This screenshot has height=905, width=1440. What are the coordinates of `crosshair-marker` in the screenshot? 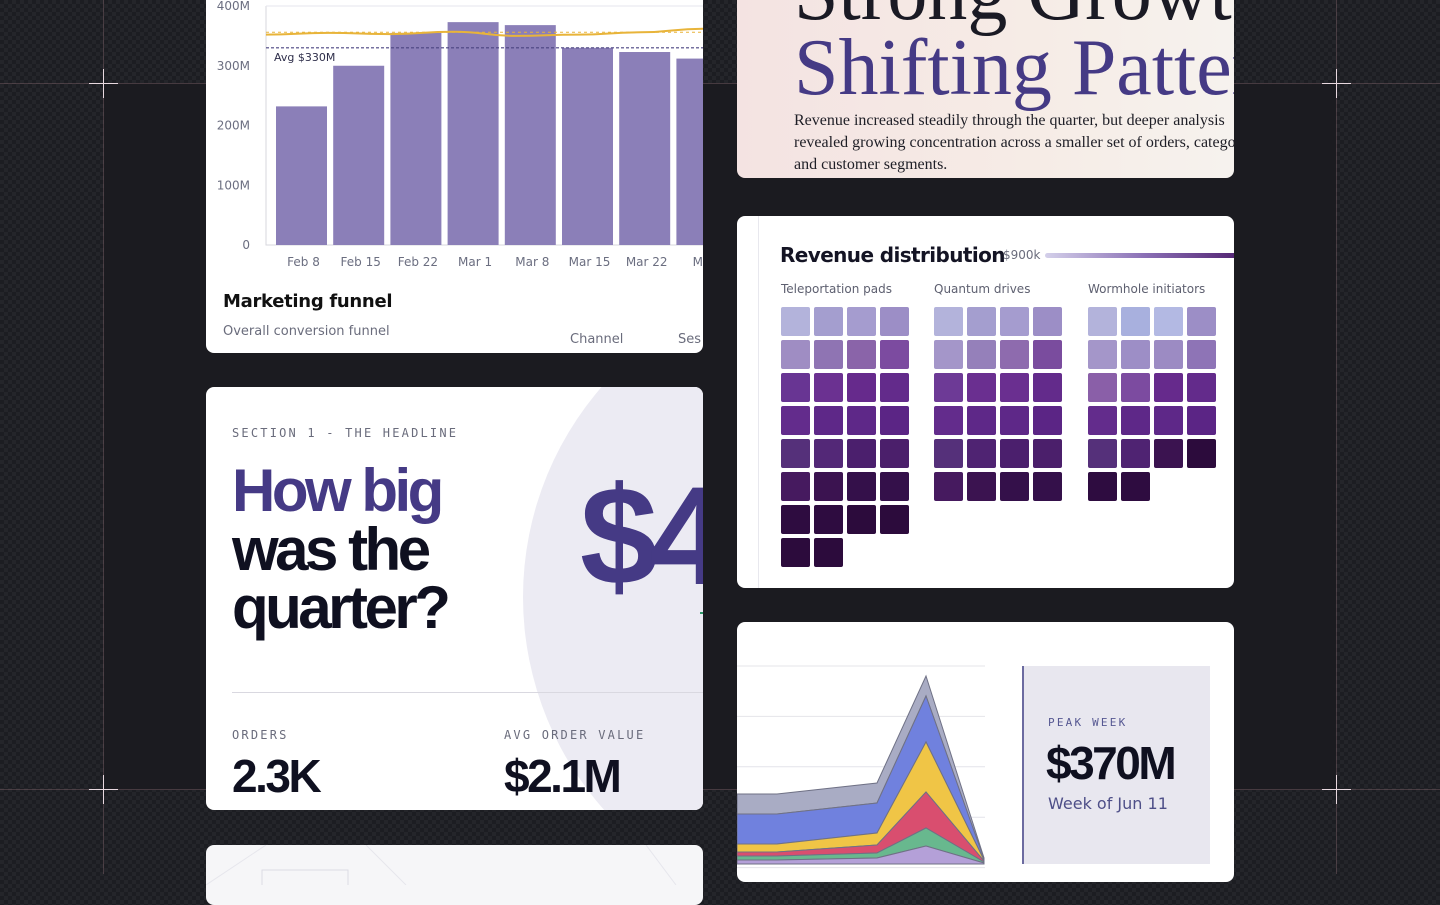 It's located at (1336, 789).